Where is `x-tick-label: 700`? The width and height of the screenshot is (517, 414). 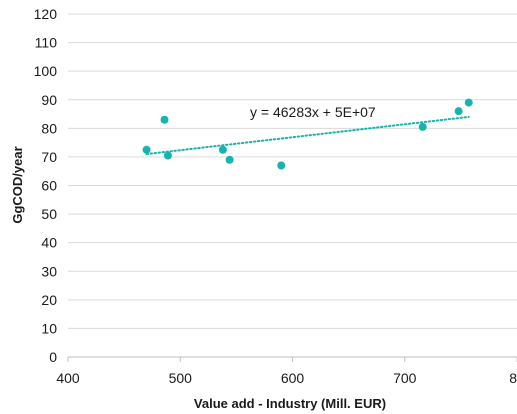 x-tick-label: 700 is located at coordinates (405, 378).